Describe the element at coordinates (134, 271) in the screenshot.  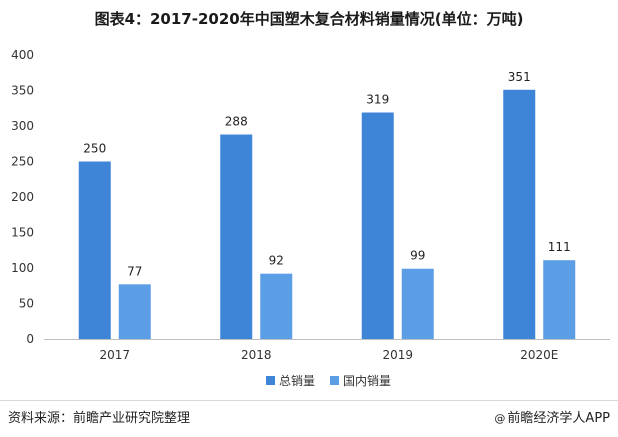
I see `data-label: 77` at that location.